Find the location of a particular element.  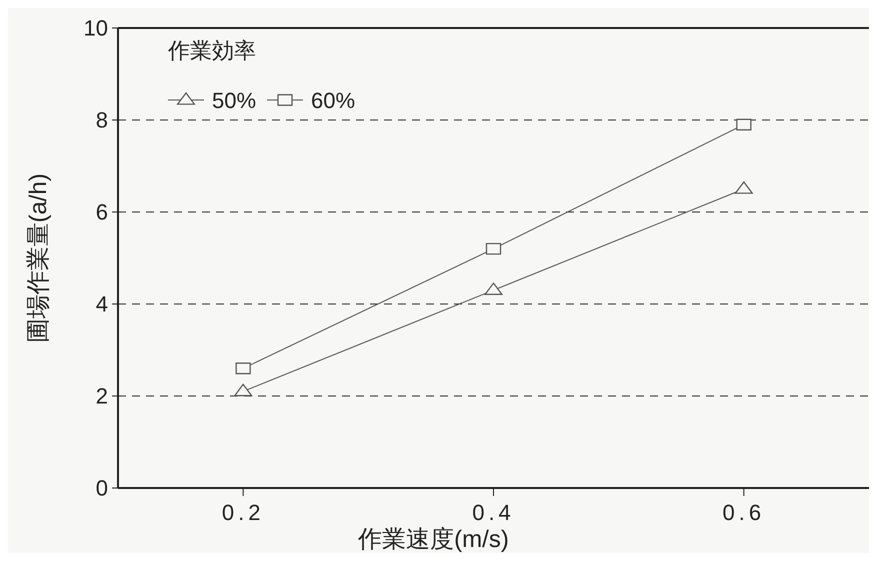

y-axis-title: 圃場作業量(a/h) is located at coordinates (38, 258).